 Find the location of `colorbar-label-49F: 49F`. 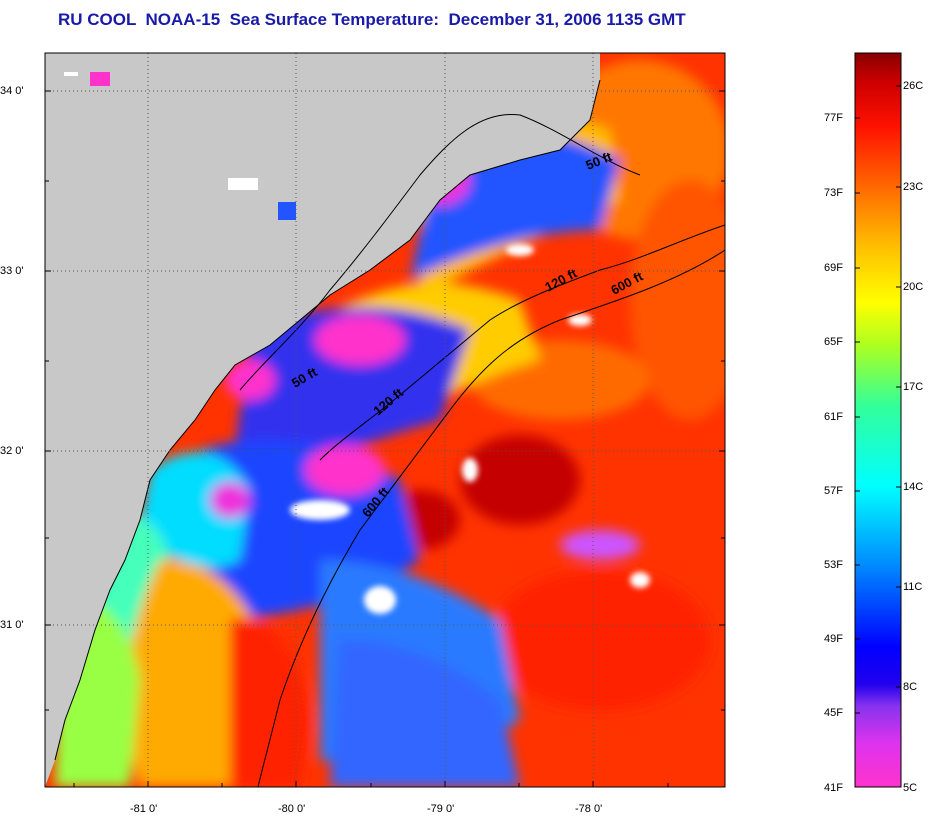

colorbar-label-49F: 49F is located at coordinates (833, 639).